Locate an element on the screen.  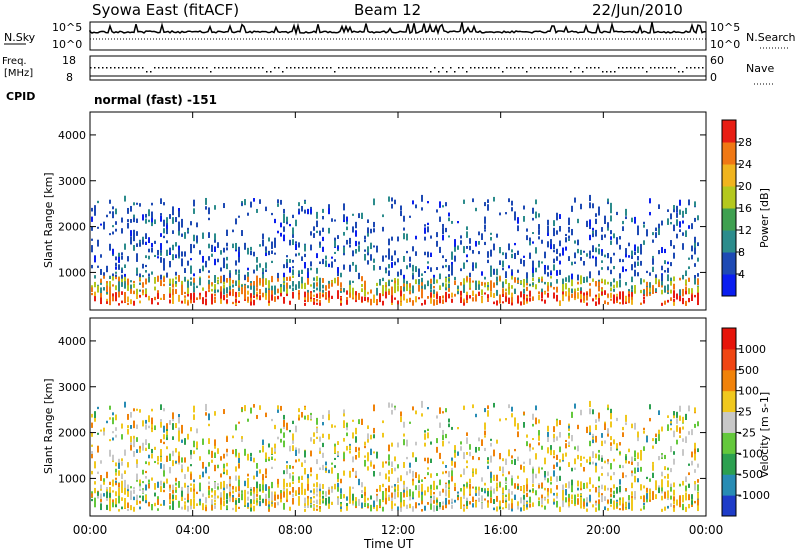
beam-label: Beam 12 is located at coordinates (387, 10).